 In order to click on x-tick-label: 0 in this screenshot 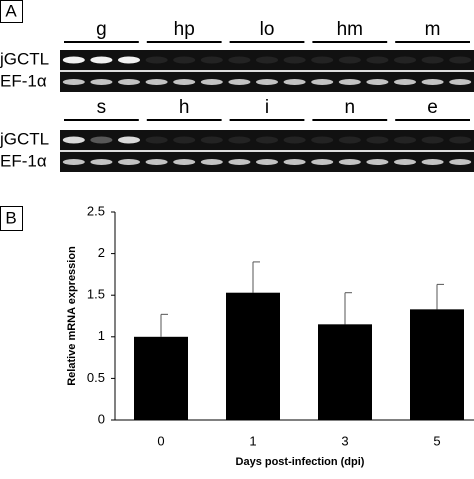, I will do `click(160, 440)`.